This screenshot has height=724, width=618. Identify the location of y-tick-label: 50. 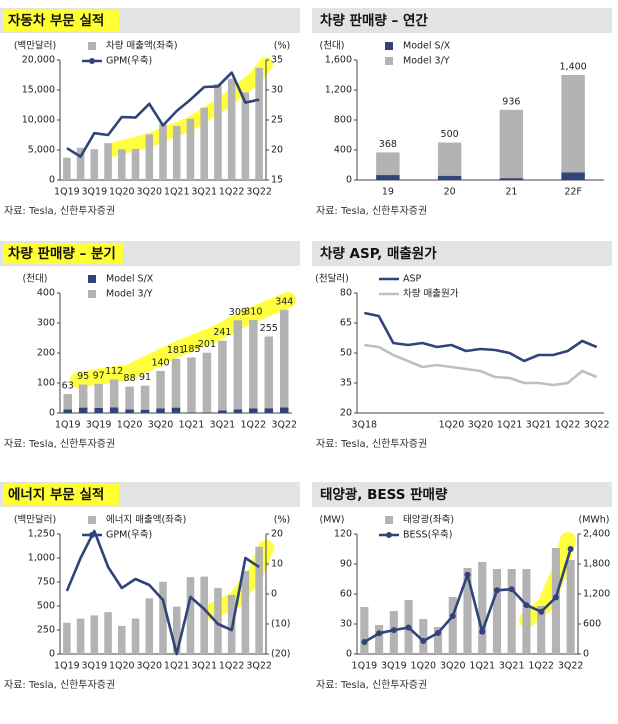
(346, 353).